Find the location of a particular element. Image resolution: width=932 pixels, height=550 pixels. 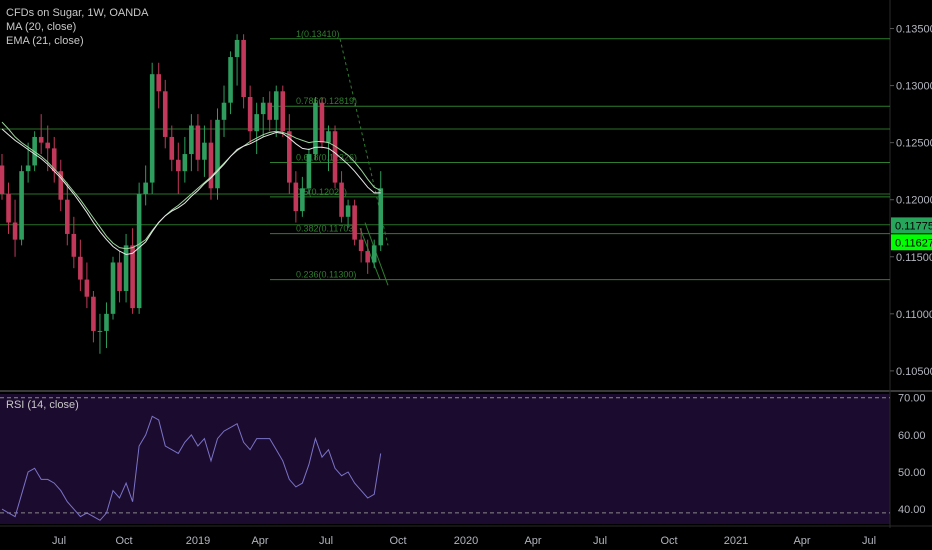

price-tick-label: 0.13000 is located at coordinates (914, 87).